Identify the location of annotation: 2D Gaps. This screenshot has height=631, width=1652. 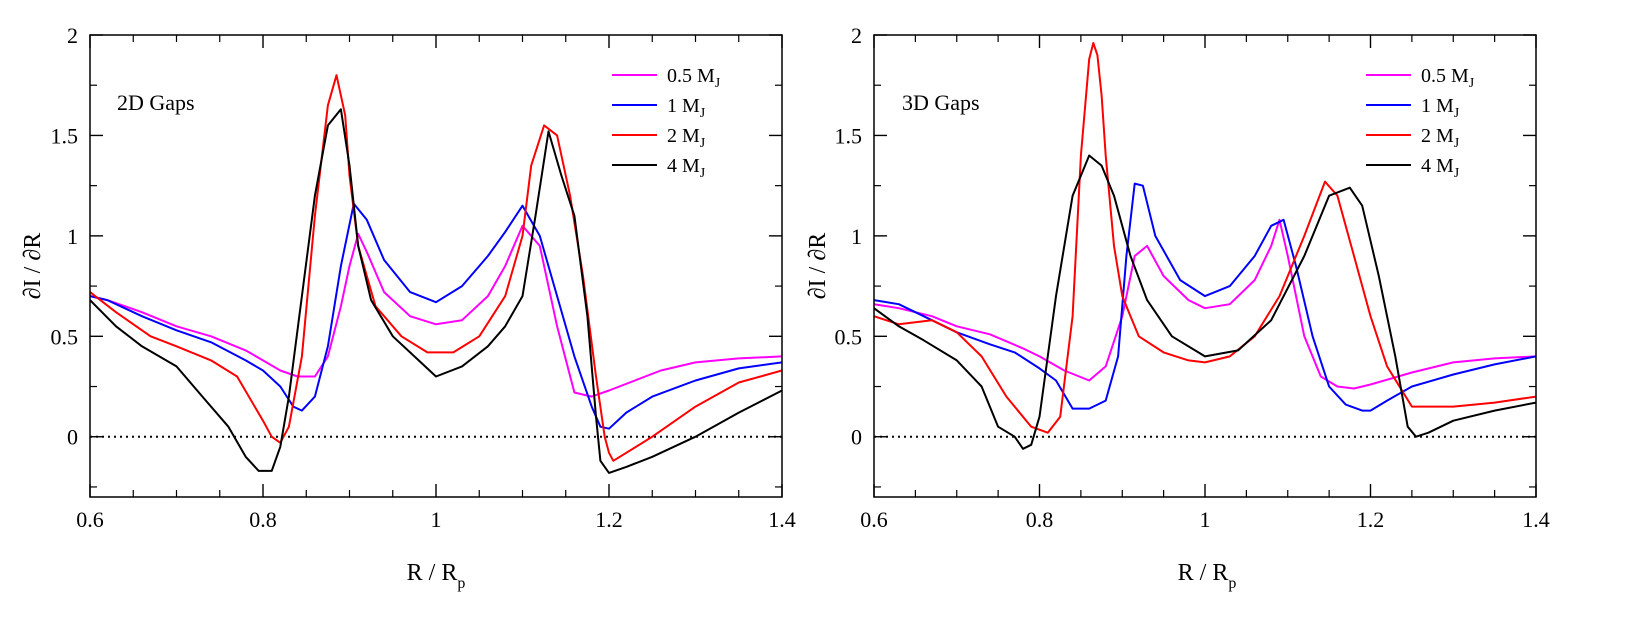
(156, 102).